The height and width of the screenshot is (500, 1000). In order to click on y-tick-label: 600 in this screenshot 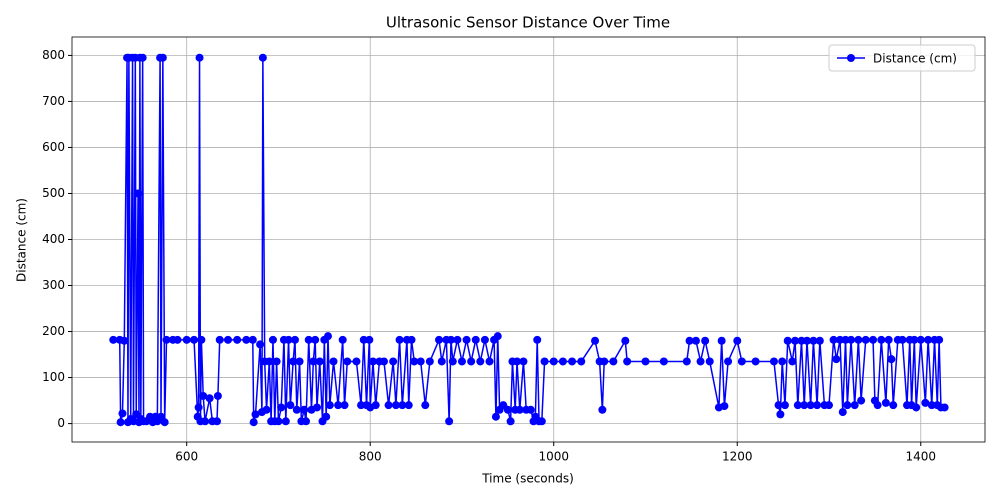, I will do `click(53, 147)`.